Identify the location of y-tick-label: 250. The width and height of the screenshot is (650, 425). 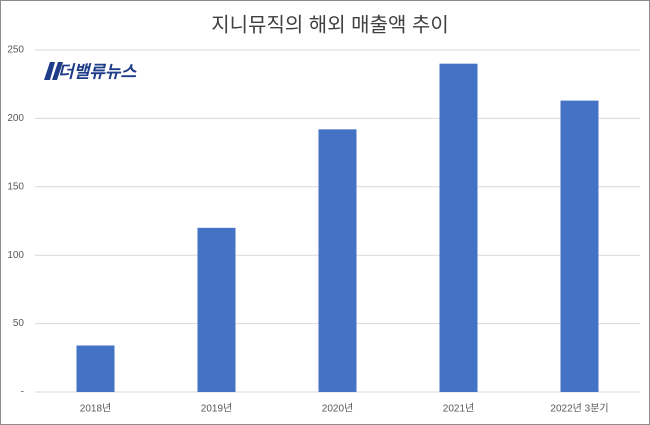
(15, 50).